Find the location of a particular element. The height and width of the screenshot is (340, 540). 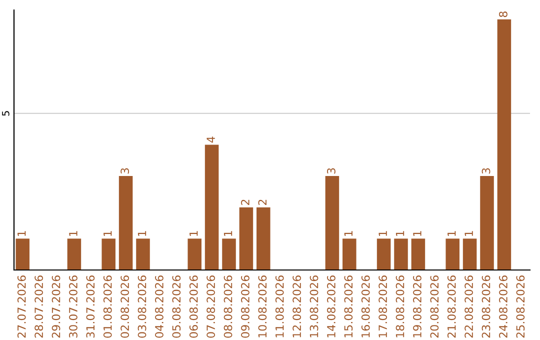

x-tick-label: 27.07.2026 is located at coordinates (21, 307).